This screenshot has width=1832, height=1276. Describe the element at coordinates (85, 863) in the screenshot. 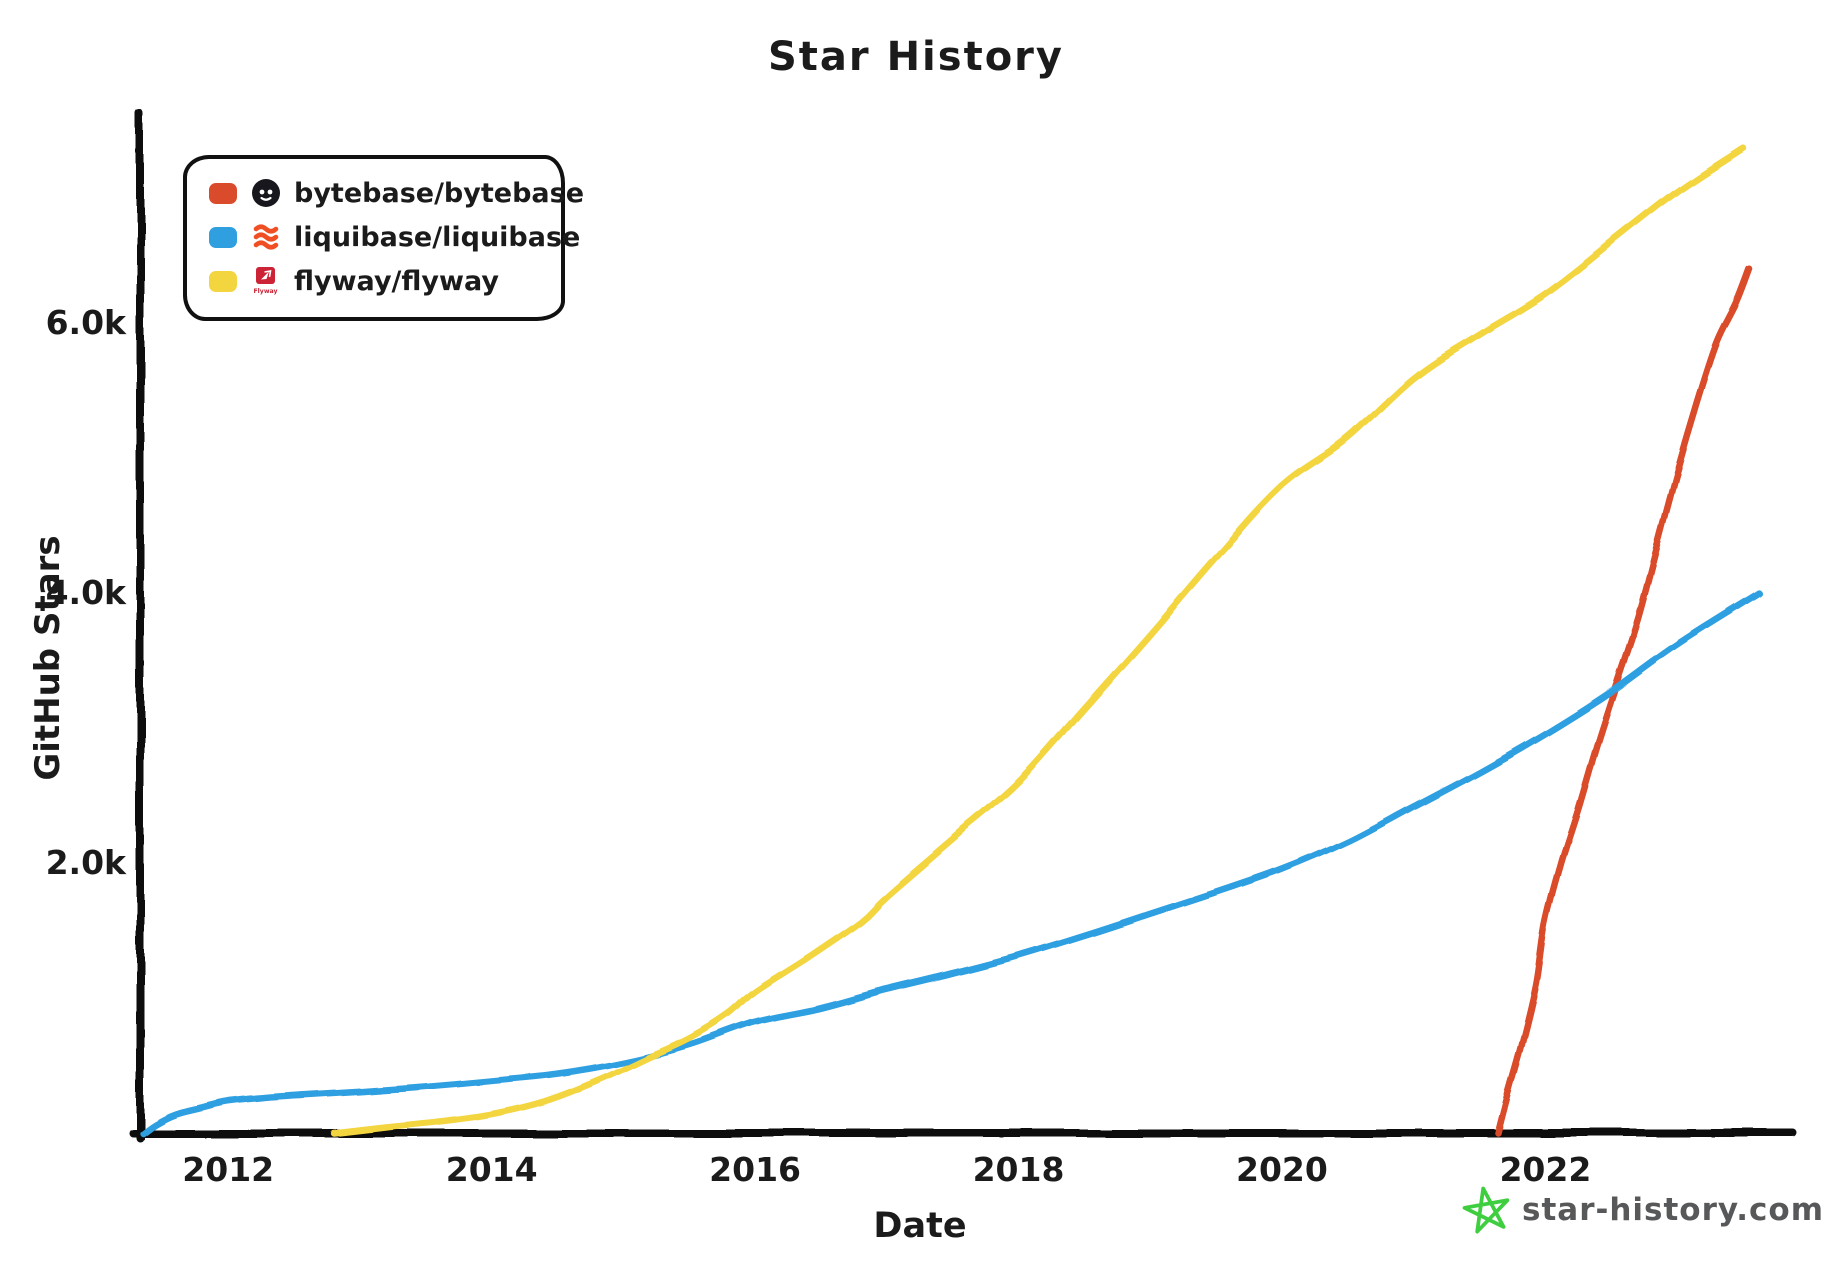

I see `y-tick-label-2.0k: 2.0k` at that location.